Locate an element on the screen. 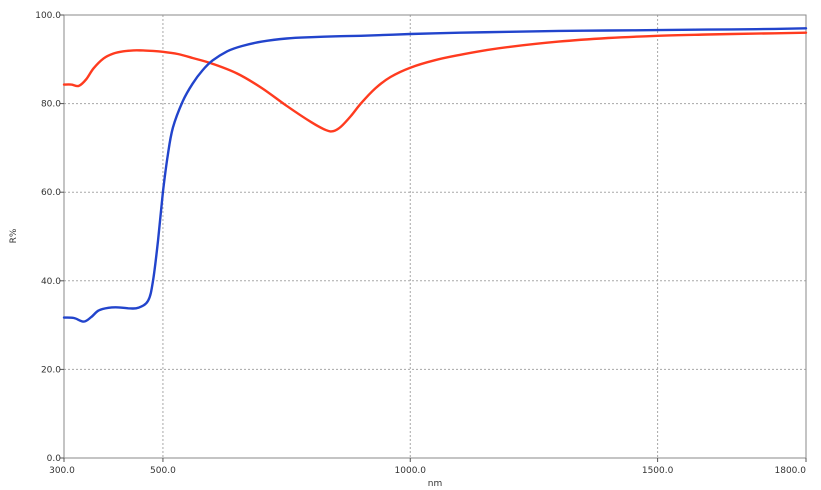 Image resolution: width=821 pixels, height=490 pixels. y-axis: 0.0 20.0 40.0 60.0 80.0 100.0 is located at coordinates (49, 237).